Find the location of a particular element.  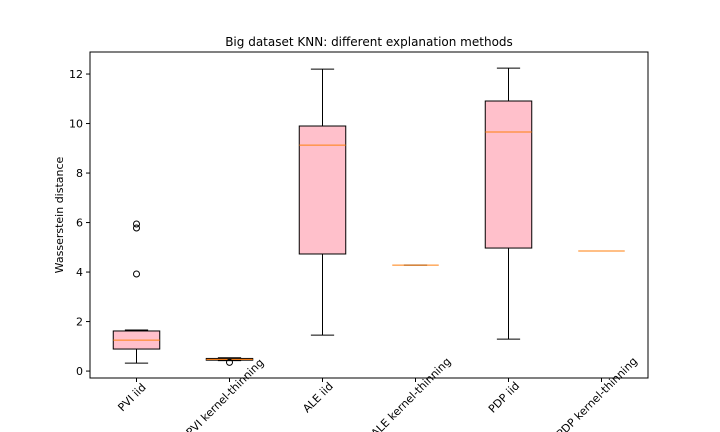

y-tick-label: 10 is located at coordinates (76, 124).